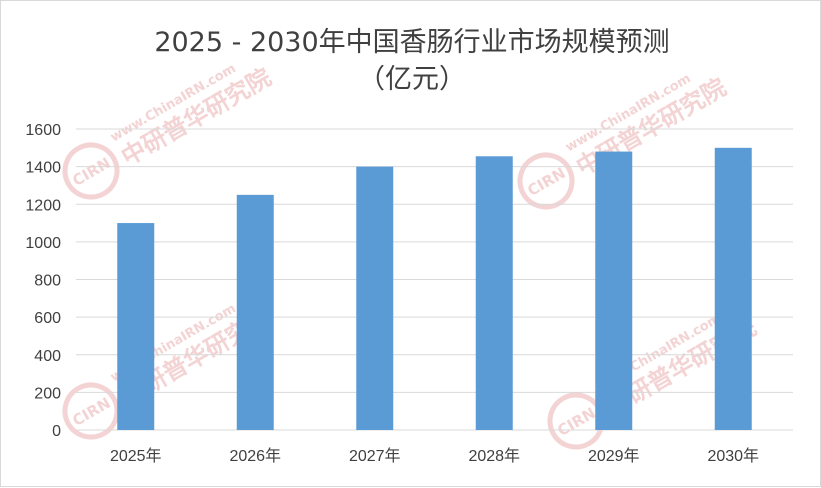  Describe the element at coordinates (43, 130) in the screenshot. I see `y-tick-label: 1600` at that location.